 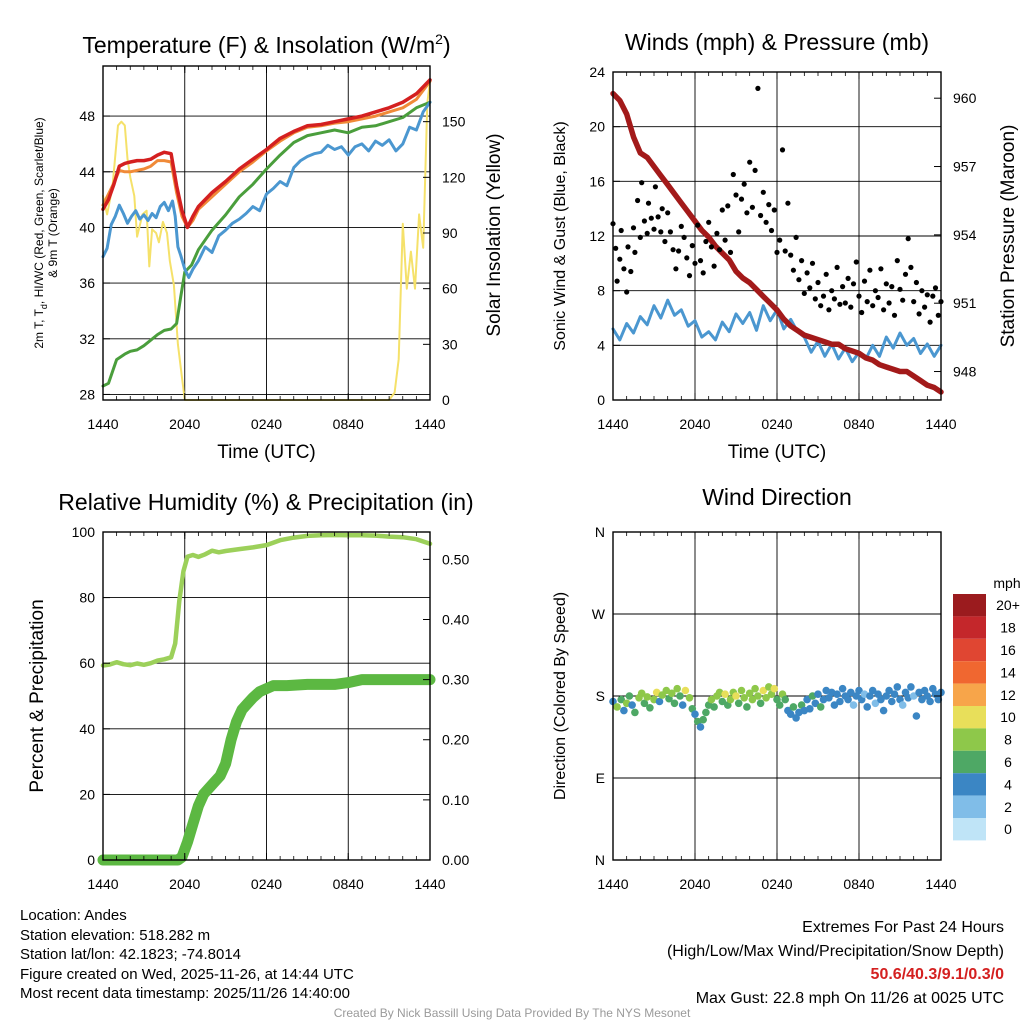 I want to click on winds-y-right-tick-label: 954, so click(x=965, y=235).